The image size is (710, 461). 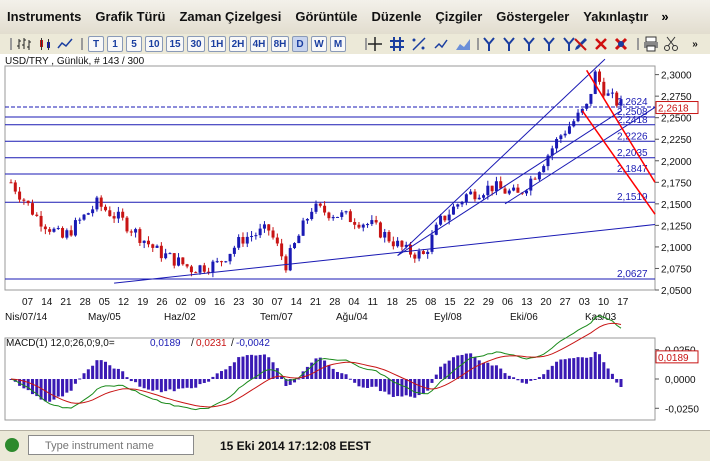 I want to click on pin-center-icon, so click(x=569, y=44).